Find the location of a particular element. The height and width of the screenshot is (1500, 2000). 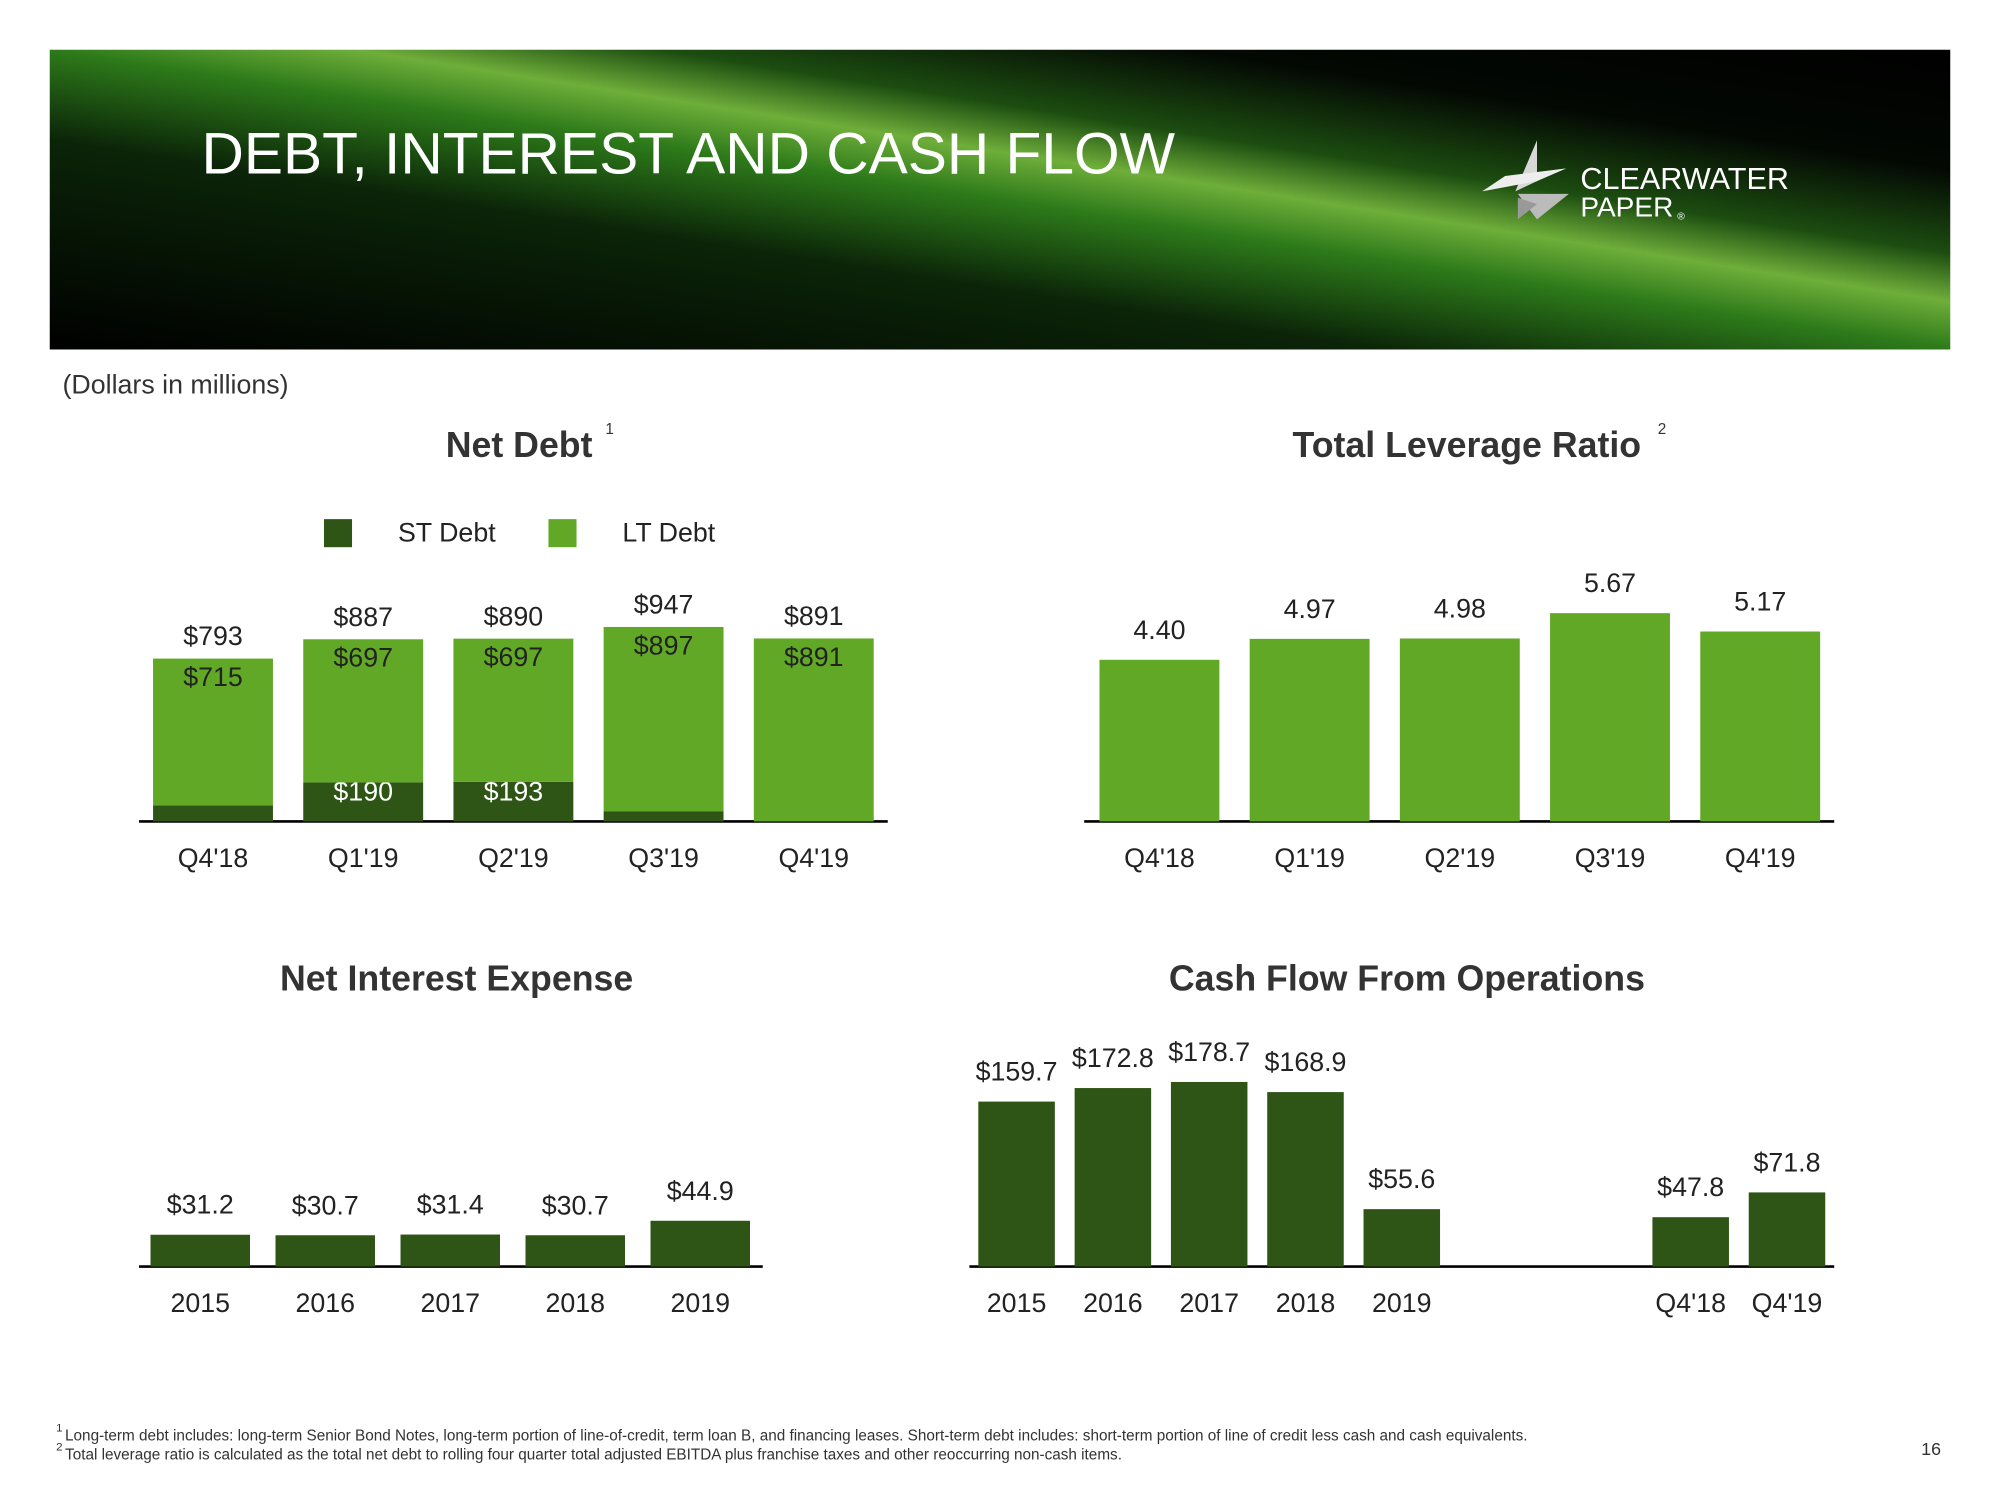

chart-title: Cash Flow From Operations is located at coordinates (1407, 978).